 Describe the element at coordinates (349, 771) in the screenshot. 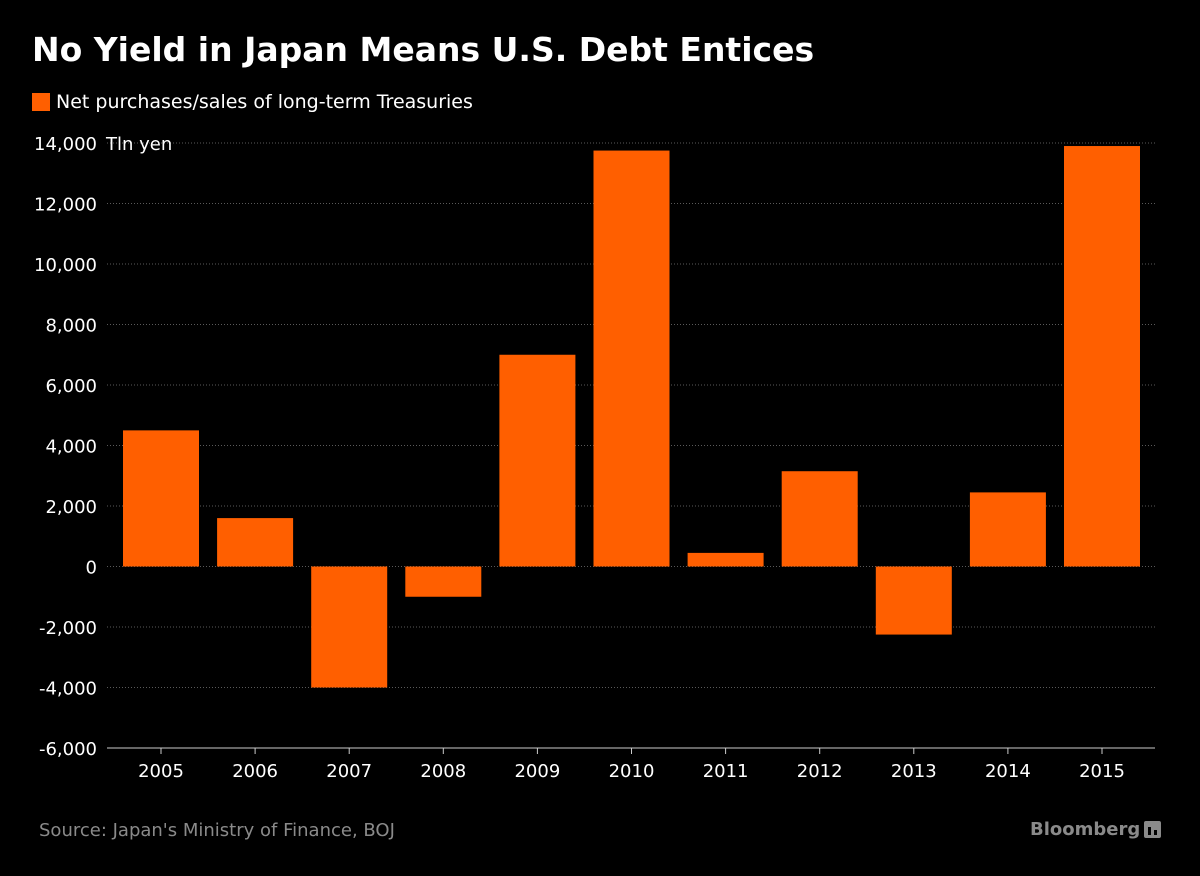

I see `x-tick-label: 2007` at that location.